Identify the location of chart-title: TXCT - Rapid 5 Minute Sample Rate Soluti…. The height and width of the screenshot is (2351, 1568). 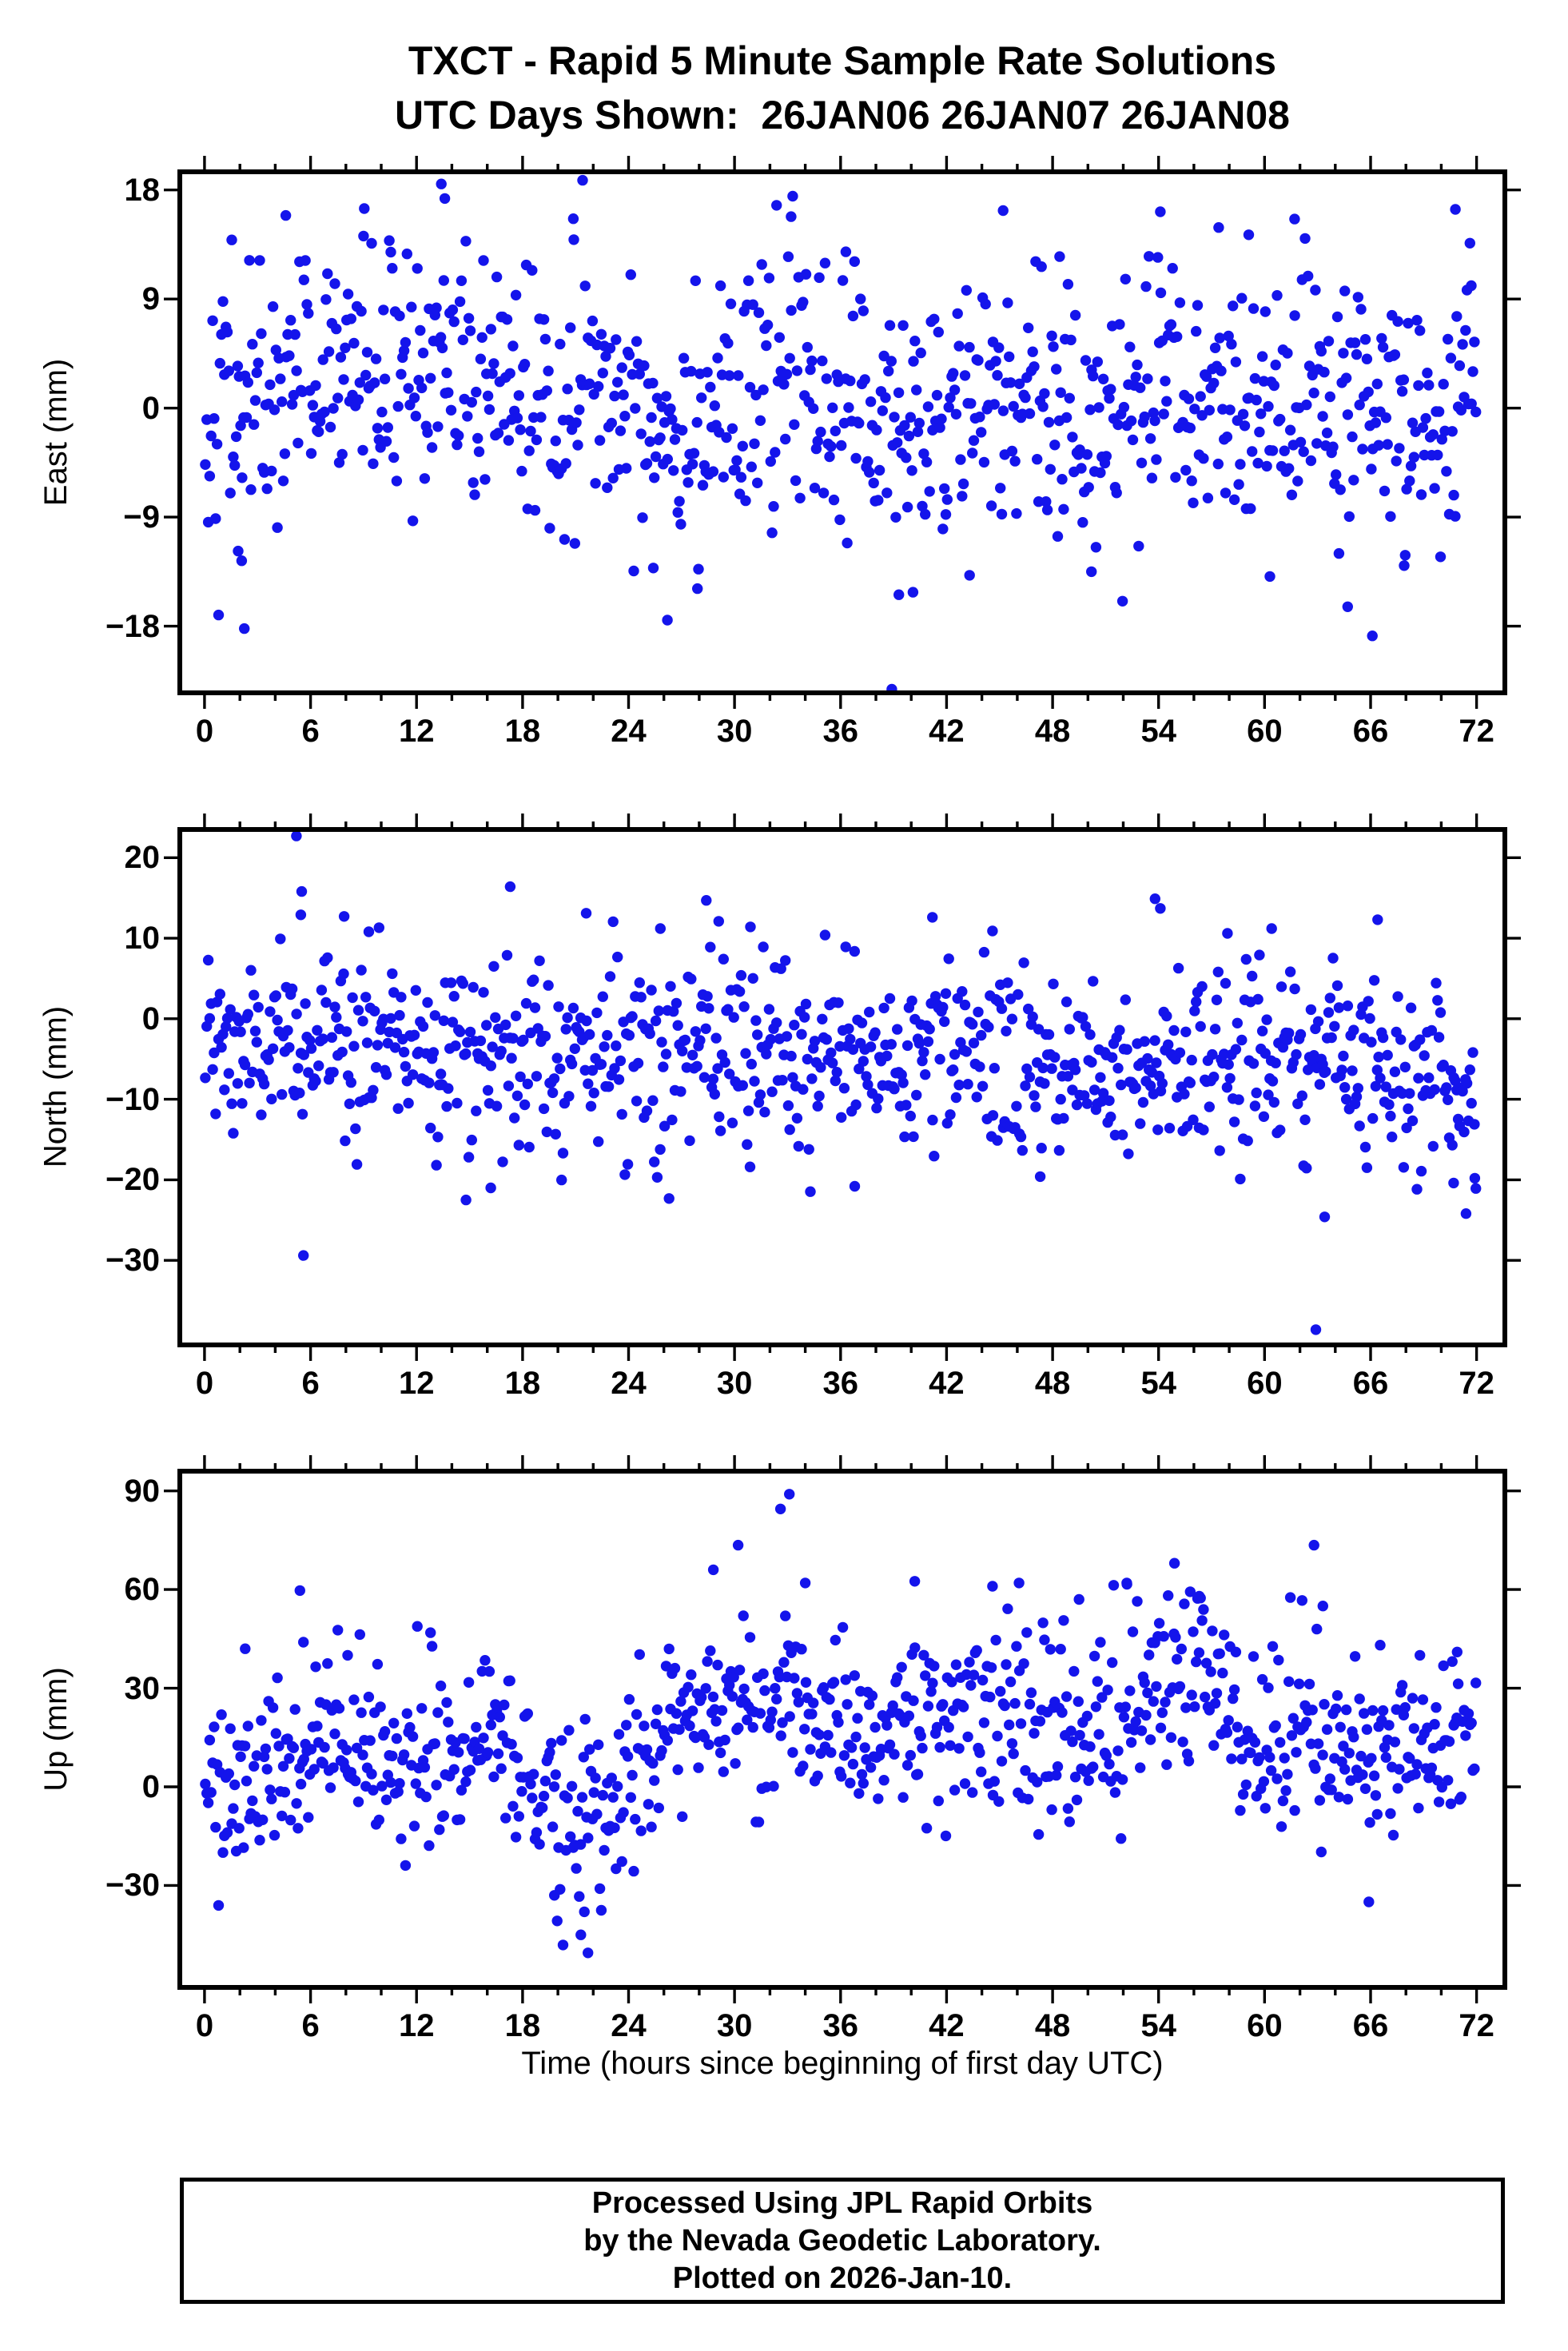
(842, 60).